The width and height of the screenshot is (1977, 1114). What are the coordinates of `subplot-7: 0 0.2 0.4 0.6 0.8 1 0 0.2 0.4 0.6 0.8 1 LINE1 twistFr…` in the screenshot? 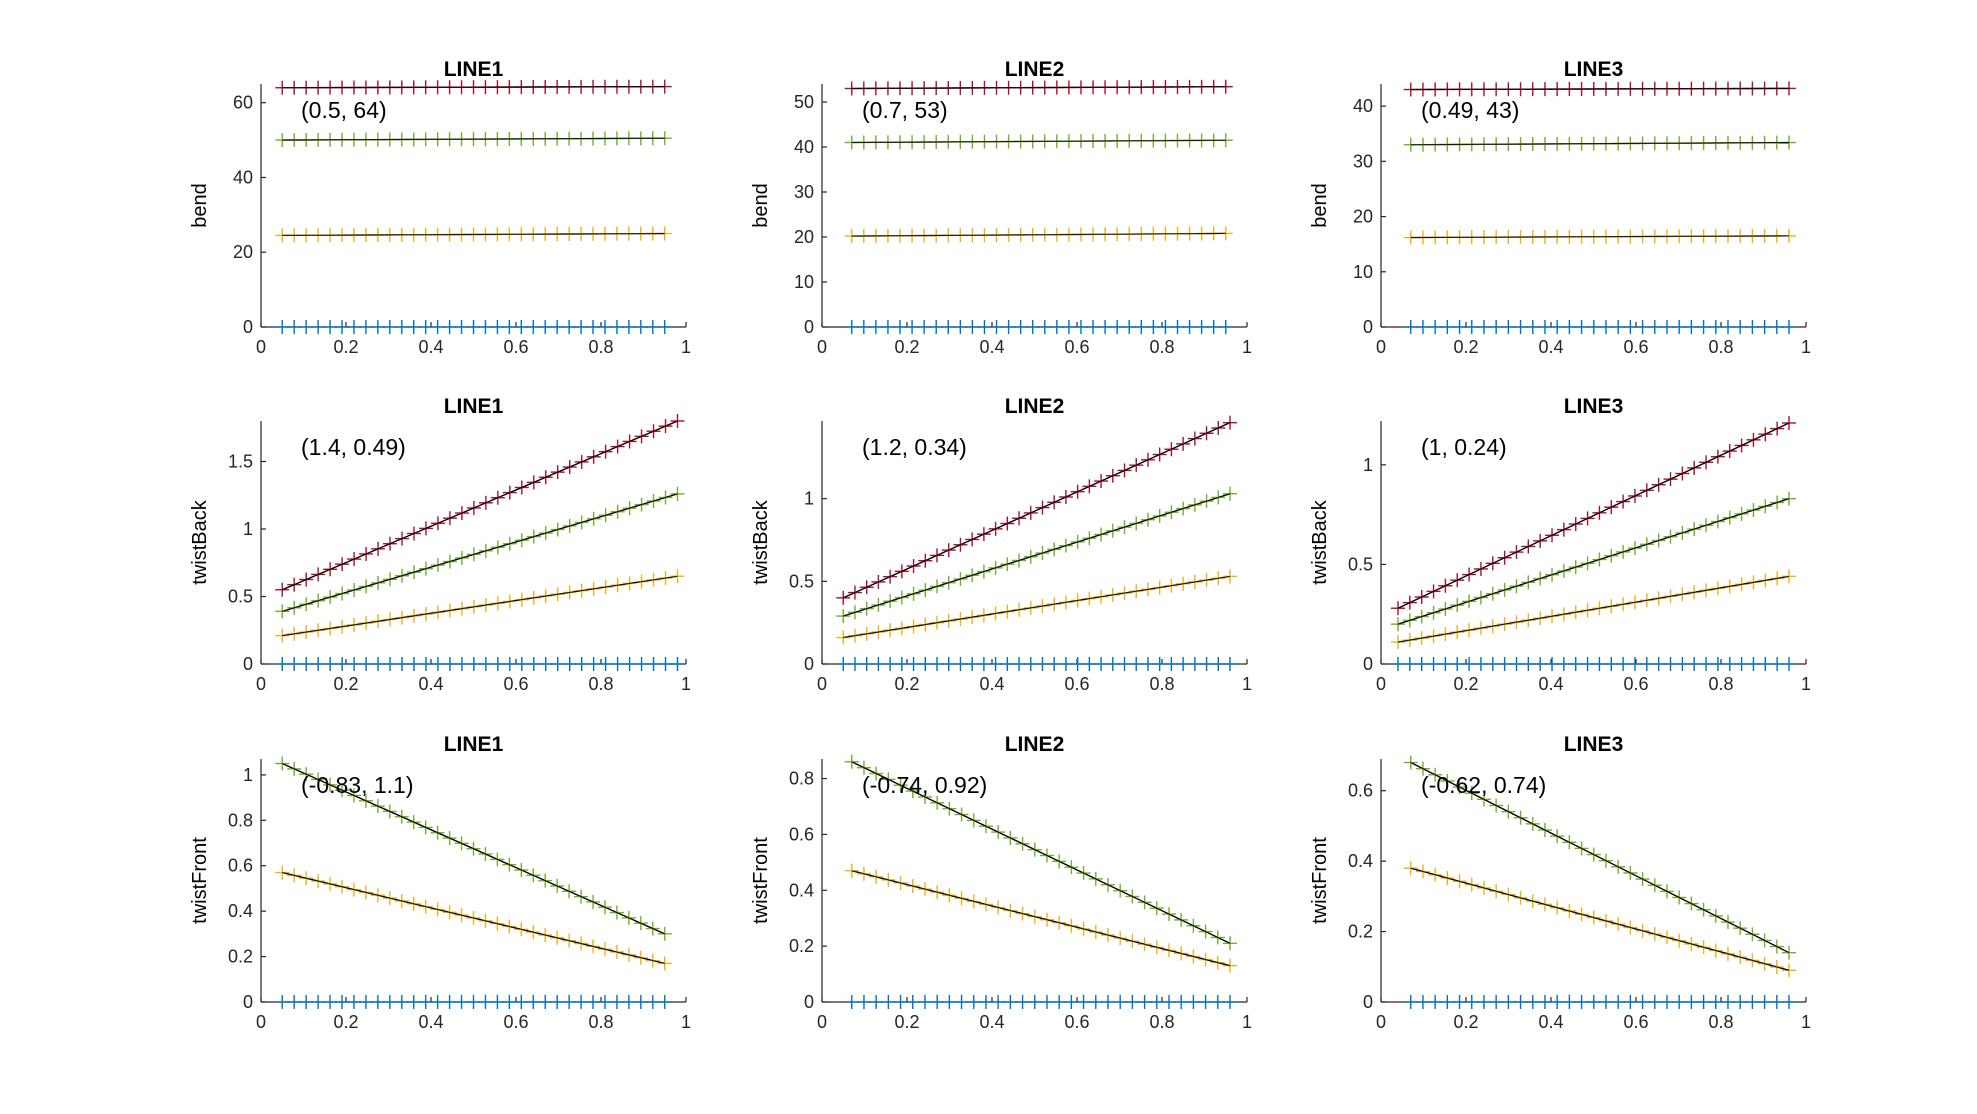 It's located at (440, 882).